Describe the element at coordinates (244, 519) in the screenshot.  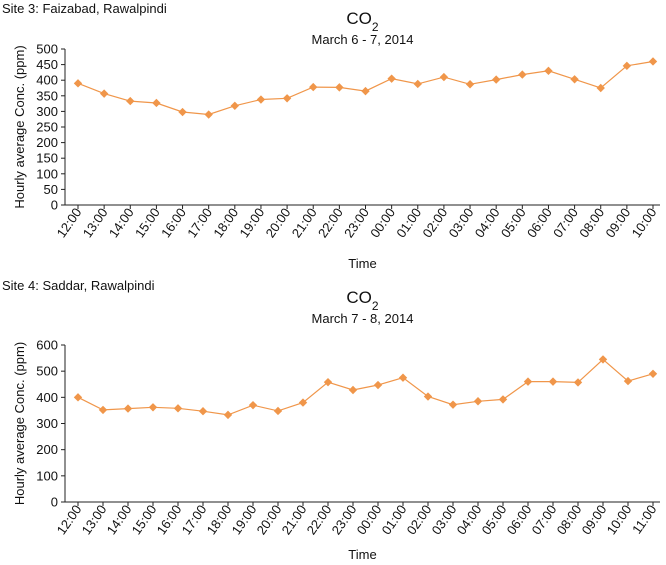
I see `x-tick-label: 19:00` at that location.